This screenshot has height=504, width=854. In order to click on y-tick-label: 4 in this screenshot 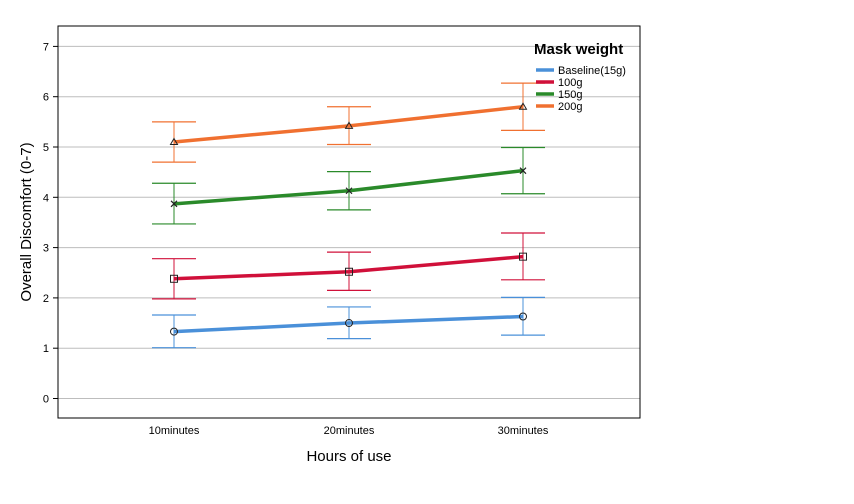, I will do `click(46, 198)`.